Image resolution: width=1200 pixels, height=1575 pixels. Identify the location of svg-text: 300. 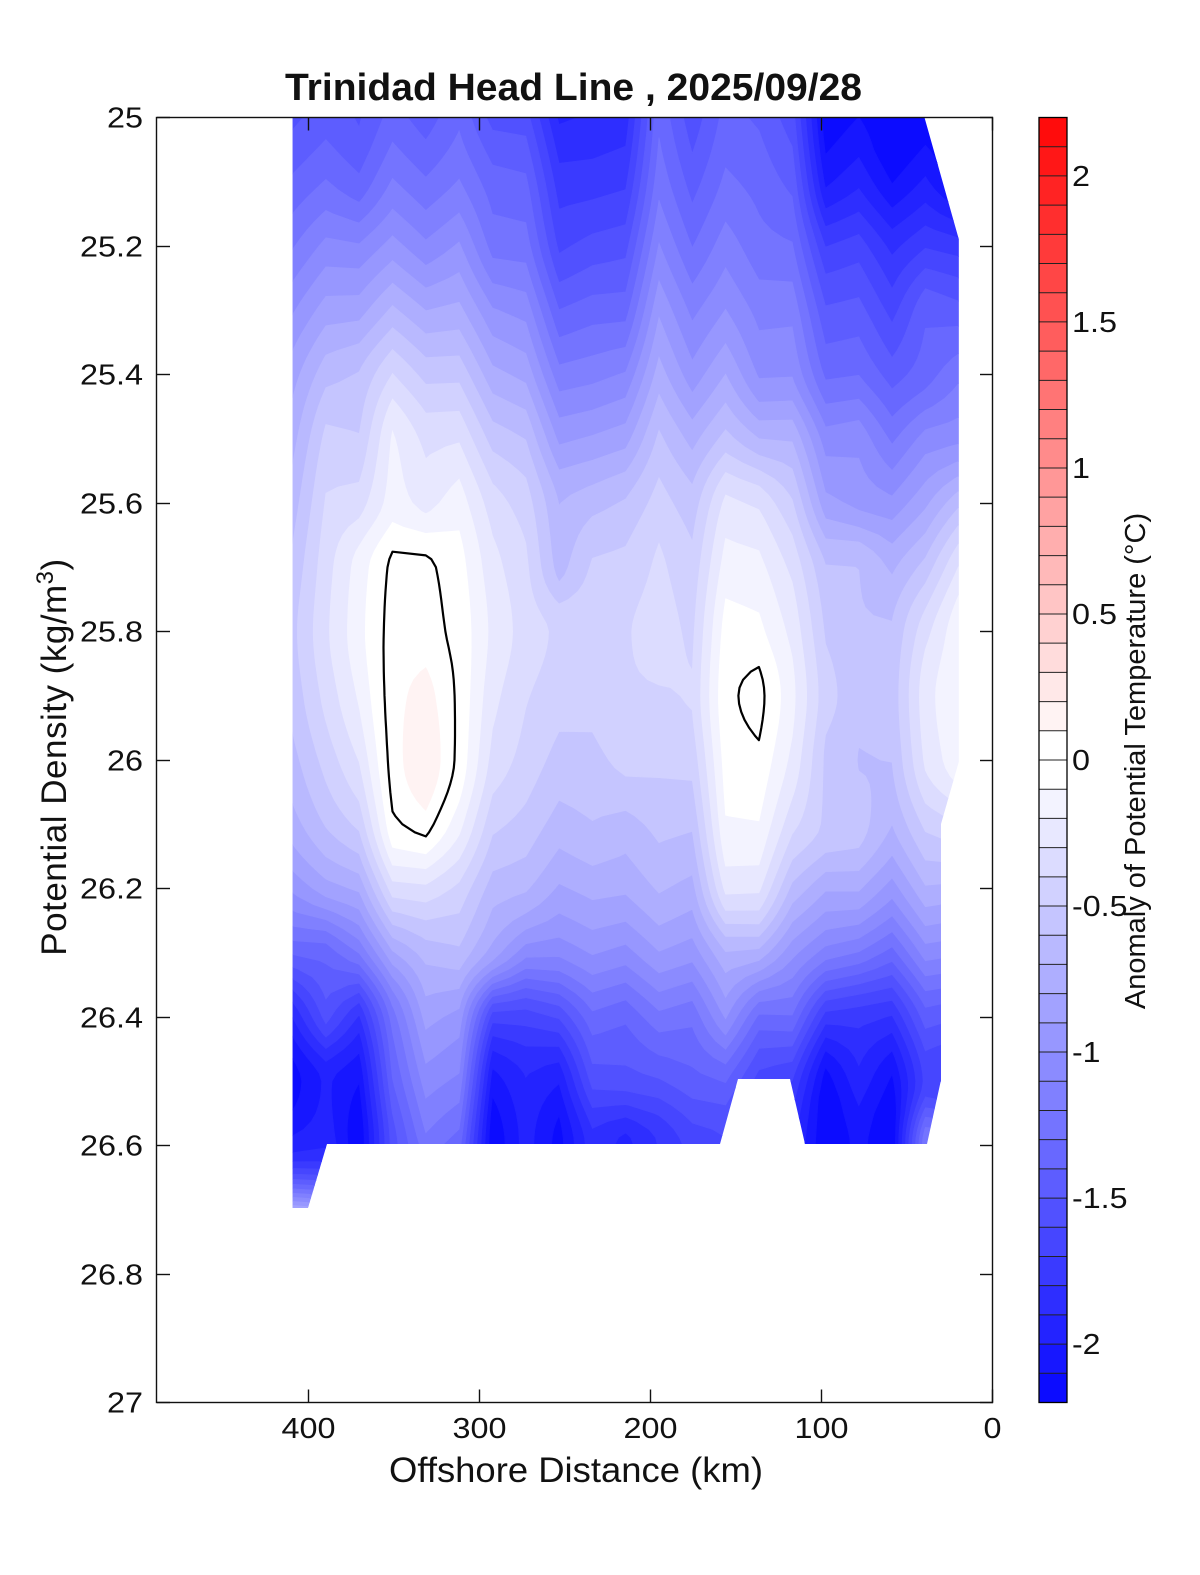
(480, 1429).